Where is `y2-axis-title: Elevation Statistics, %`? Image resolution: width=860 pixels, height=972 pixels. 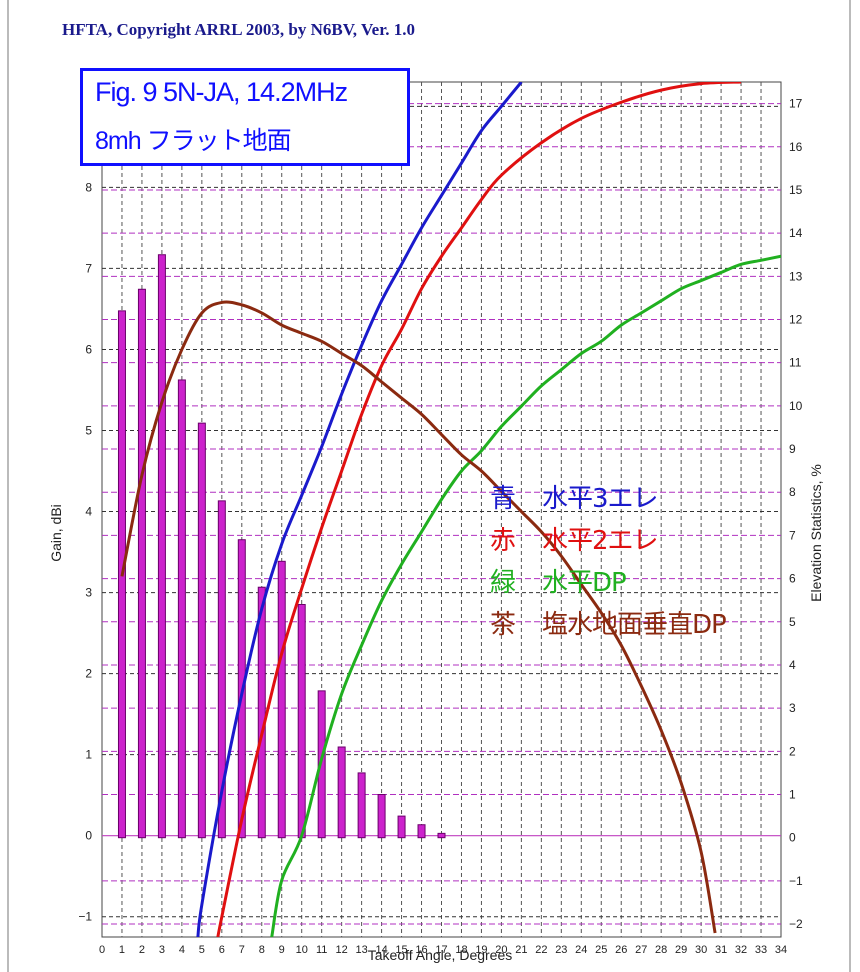 y2-axis-title: Elevation Statistics, % is located at coordinates (816, 533).